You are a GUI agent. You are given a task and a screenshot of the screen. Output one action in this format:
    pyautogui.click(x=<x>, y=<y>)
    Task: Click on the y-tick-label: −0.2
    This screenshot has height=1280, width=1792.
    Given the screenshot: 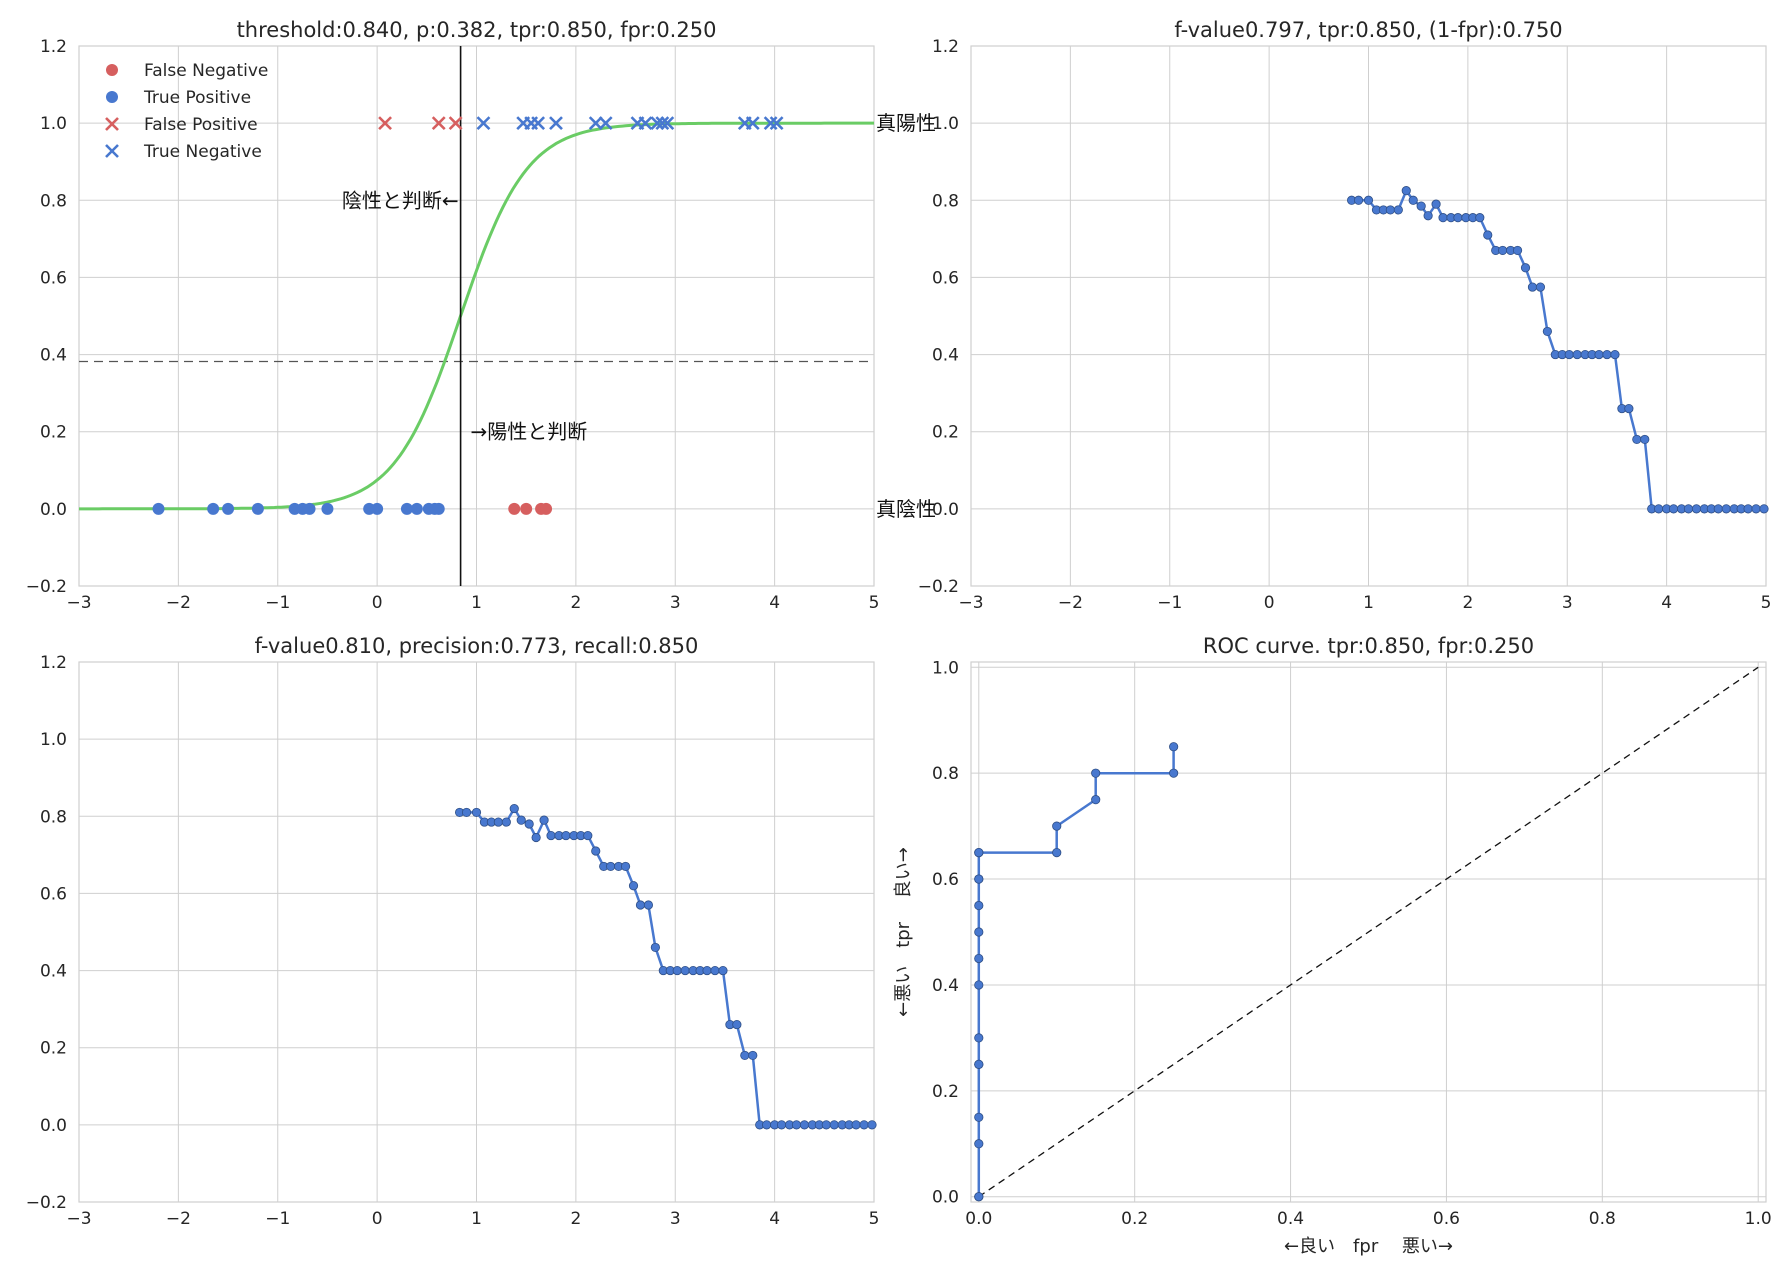 What is the action you would take?
    pyautogui.click(x=46, y=587)
    